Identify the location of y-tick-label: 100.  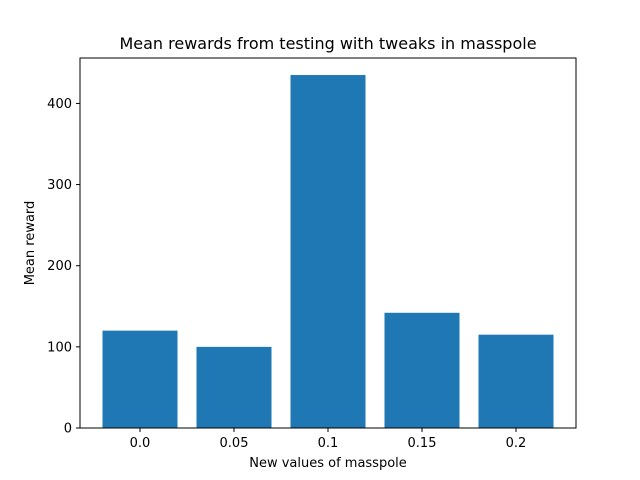
(59, 347).